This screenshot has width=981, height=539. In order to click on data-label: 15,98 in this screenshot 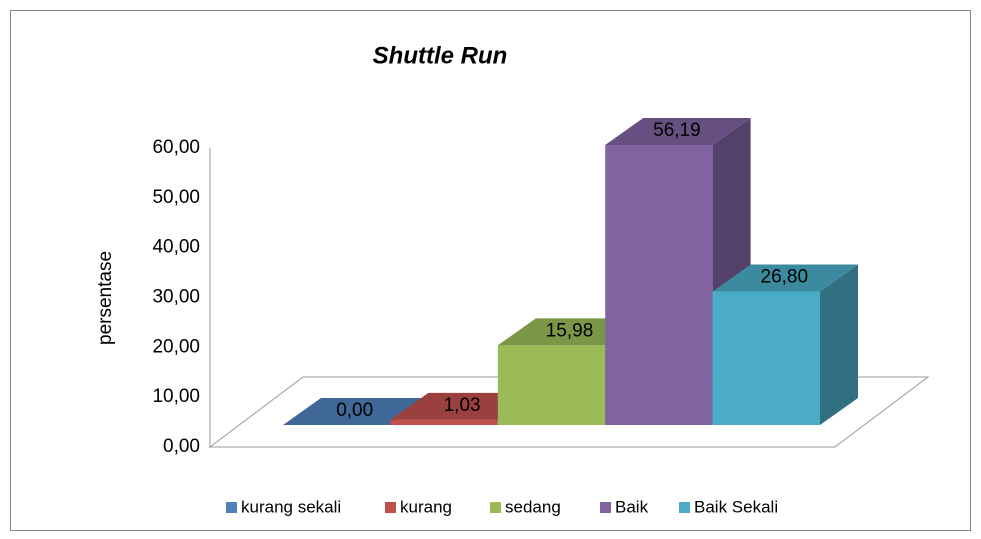, I will do `click(570, 330)`.